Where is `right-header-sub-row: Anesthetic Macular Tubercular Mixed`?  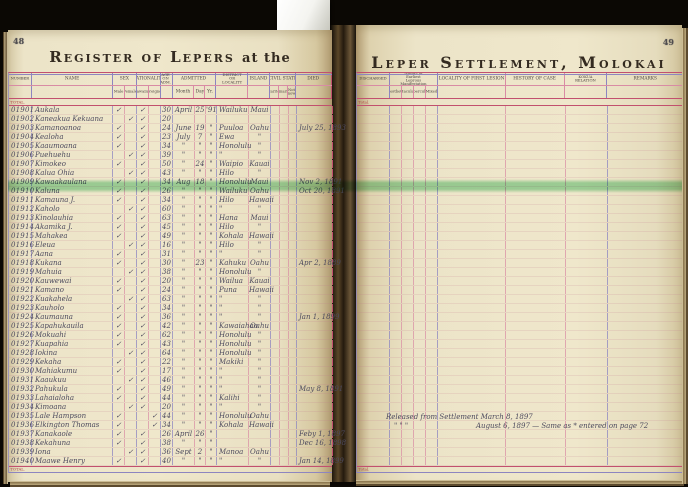
right-header-sub-row: Anesthetic Macular Tubercular Mixed is located at coordinates (520, 92).